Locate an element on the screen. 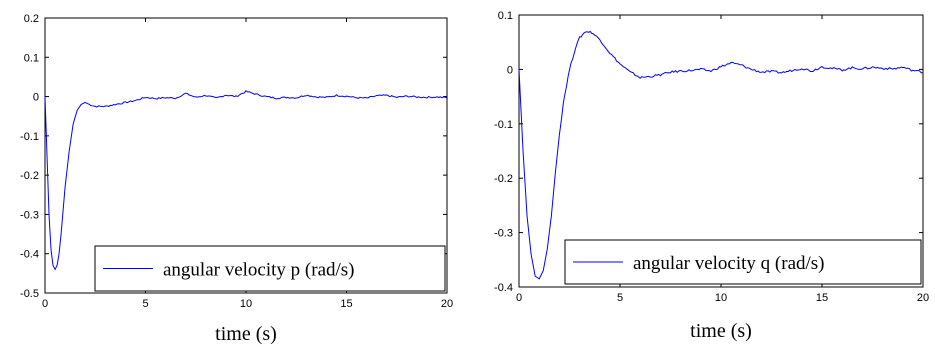  legend-box-p is located at coordinates (270, 268).